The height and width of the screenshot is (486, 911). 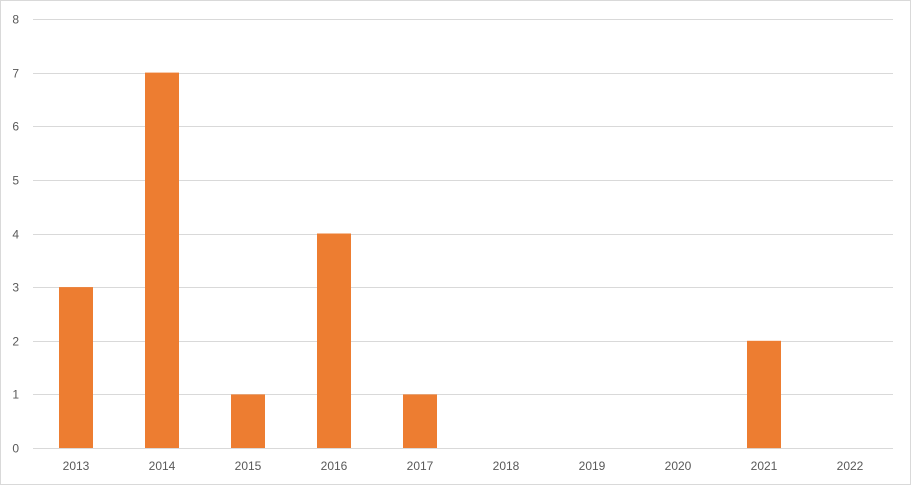 What do you see at coordinates (334, 466) in the screenshot?
I see `x-tick-label: 2016` at bounding box center [334, 466].